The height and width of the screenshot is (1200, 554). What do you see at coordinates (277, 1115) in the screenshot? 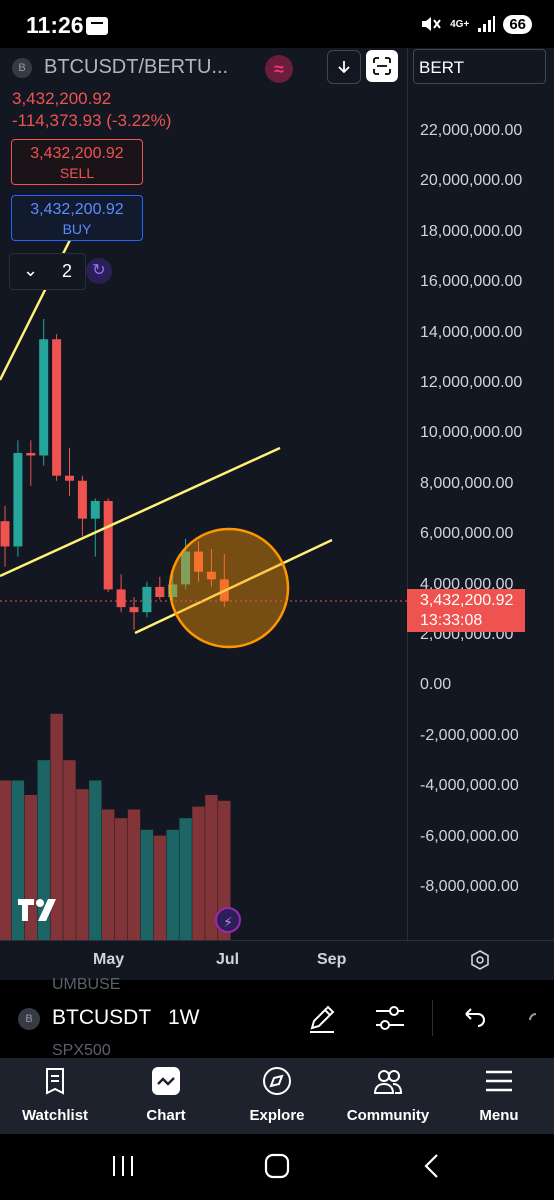
I see `nav-explore-label: Explore` at bounding box center [277, 1115].